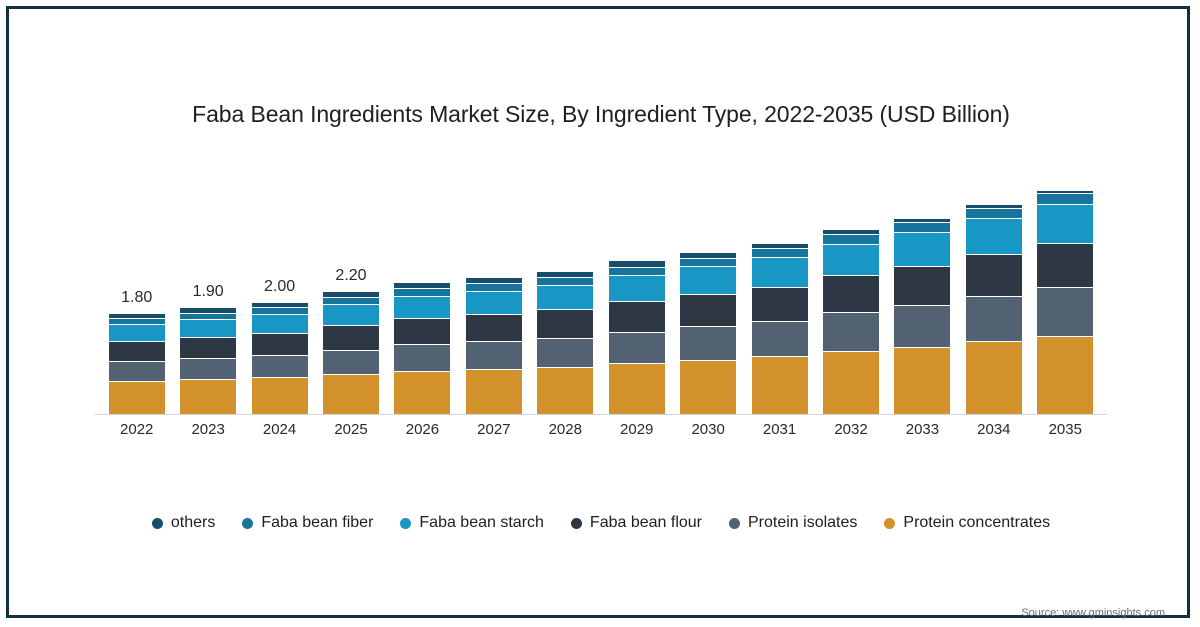 The image size is (1200, 627). Describe the element at coordinates (307, 523) in the screenshot. I see `legend-item-faba-bean-fiber: Faba bean fiber` at that location.